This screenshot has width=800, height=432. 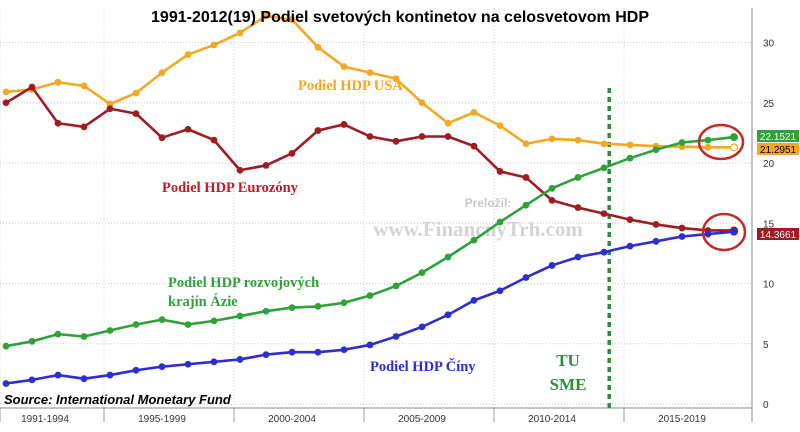 I want to click on value-tag-label: 22.1521, so click(x=778, y=137).